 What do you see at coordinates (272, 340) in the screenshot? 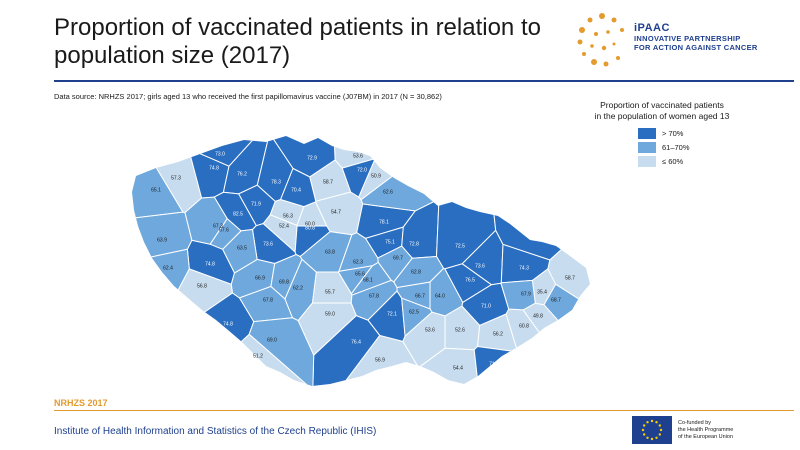
I see `district-value-label: 69.0` at bounding box center [272, 340].